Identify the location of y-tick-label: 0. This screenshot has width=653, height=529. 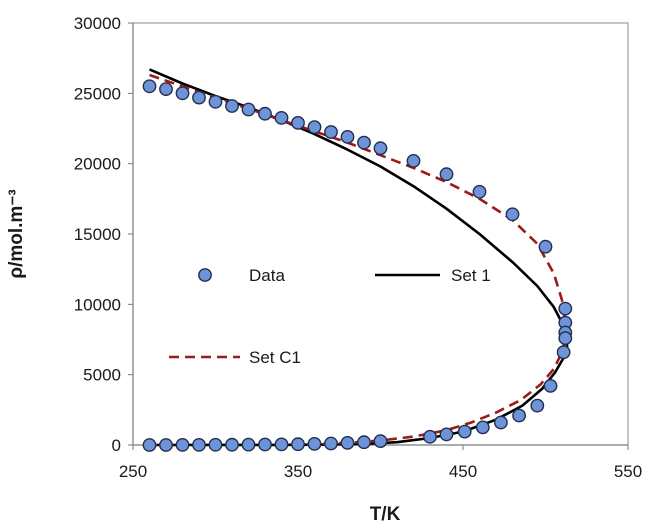
(116, 445).